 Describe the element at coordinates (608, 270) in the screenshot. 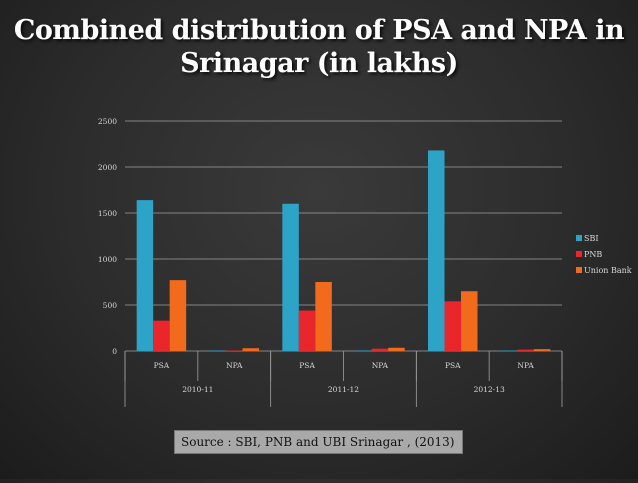

I see `legend-label: Union Bank` at that location.